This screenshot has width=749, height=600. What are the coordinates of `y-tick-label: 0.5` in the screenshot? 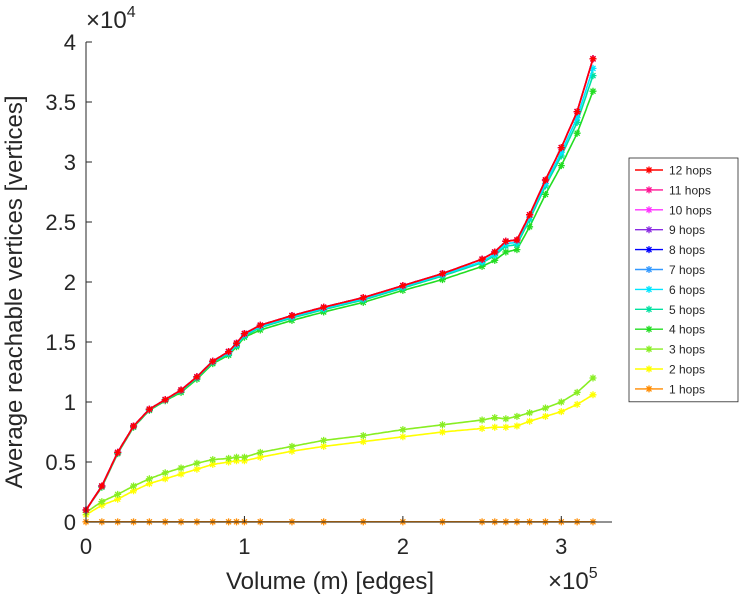 It's located at (60, 462).